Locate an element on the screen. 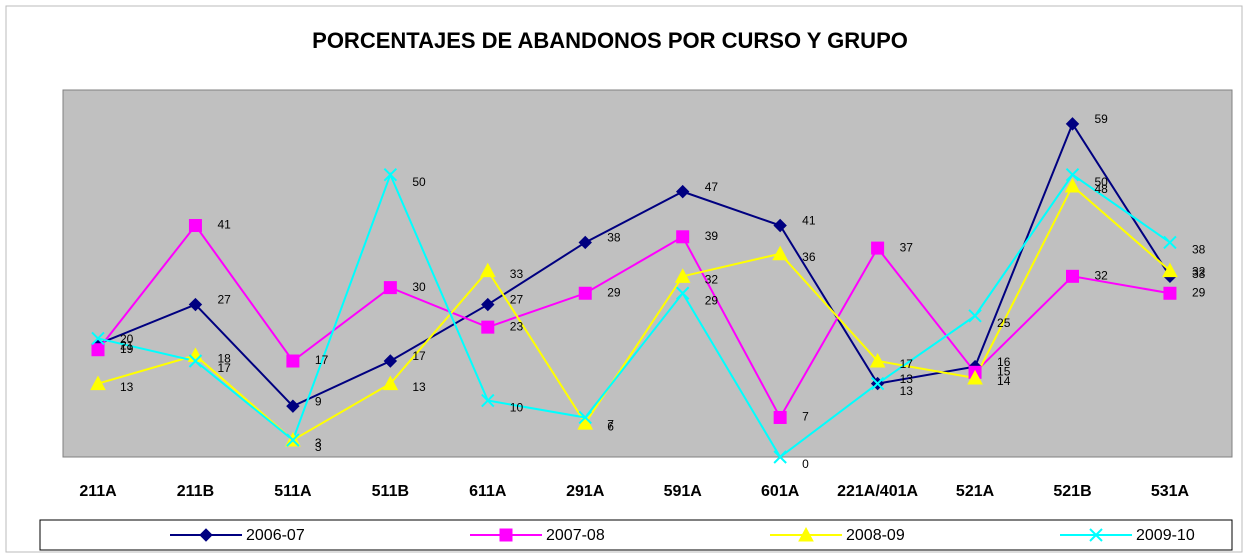 This screenshot has height=553, width=1243. data-label: 0 is located at coordinates (805, 464).